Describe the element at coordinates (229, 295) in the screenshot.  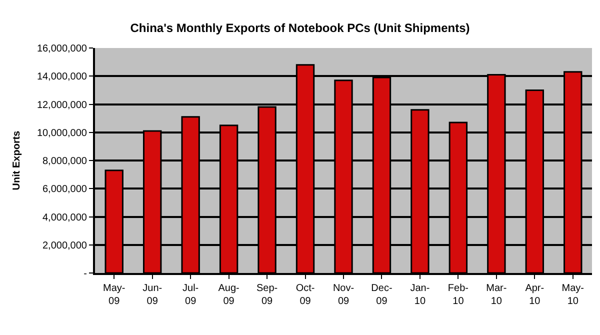
I see `x-tick-label: Aug-09` at that location.